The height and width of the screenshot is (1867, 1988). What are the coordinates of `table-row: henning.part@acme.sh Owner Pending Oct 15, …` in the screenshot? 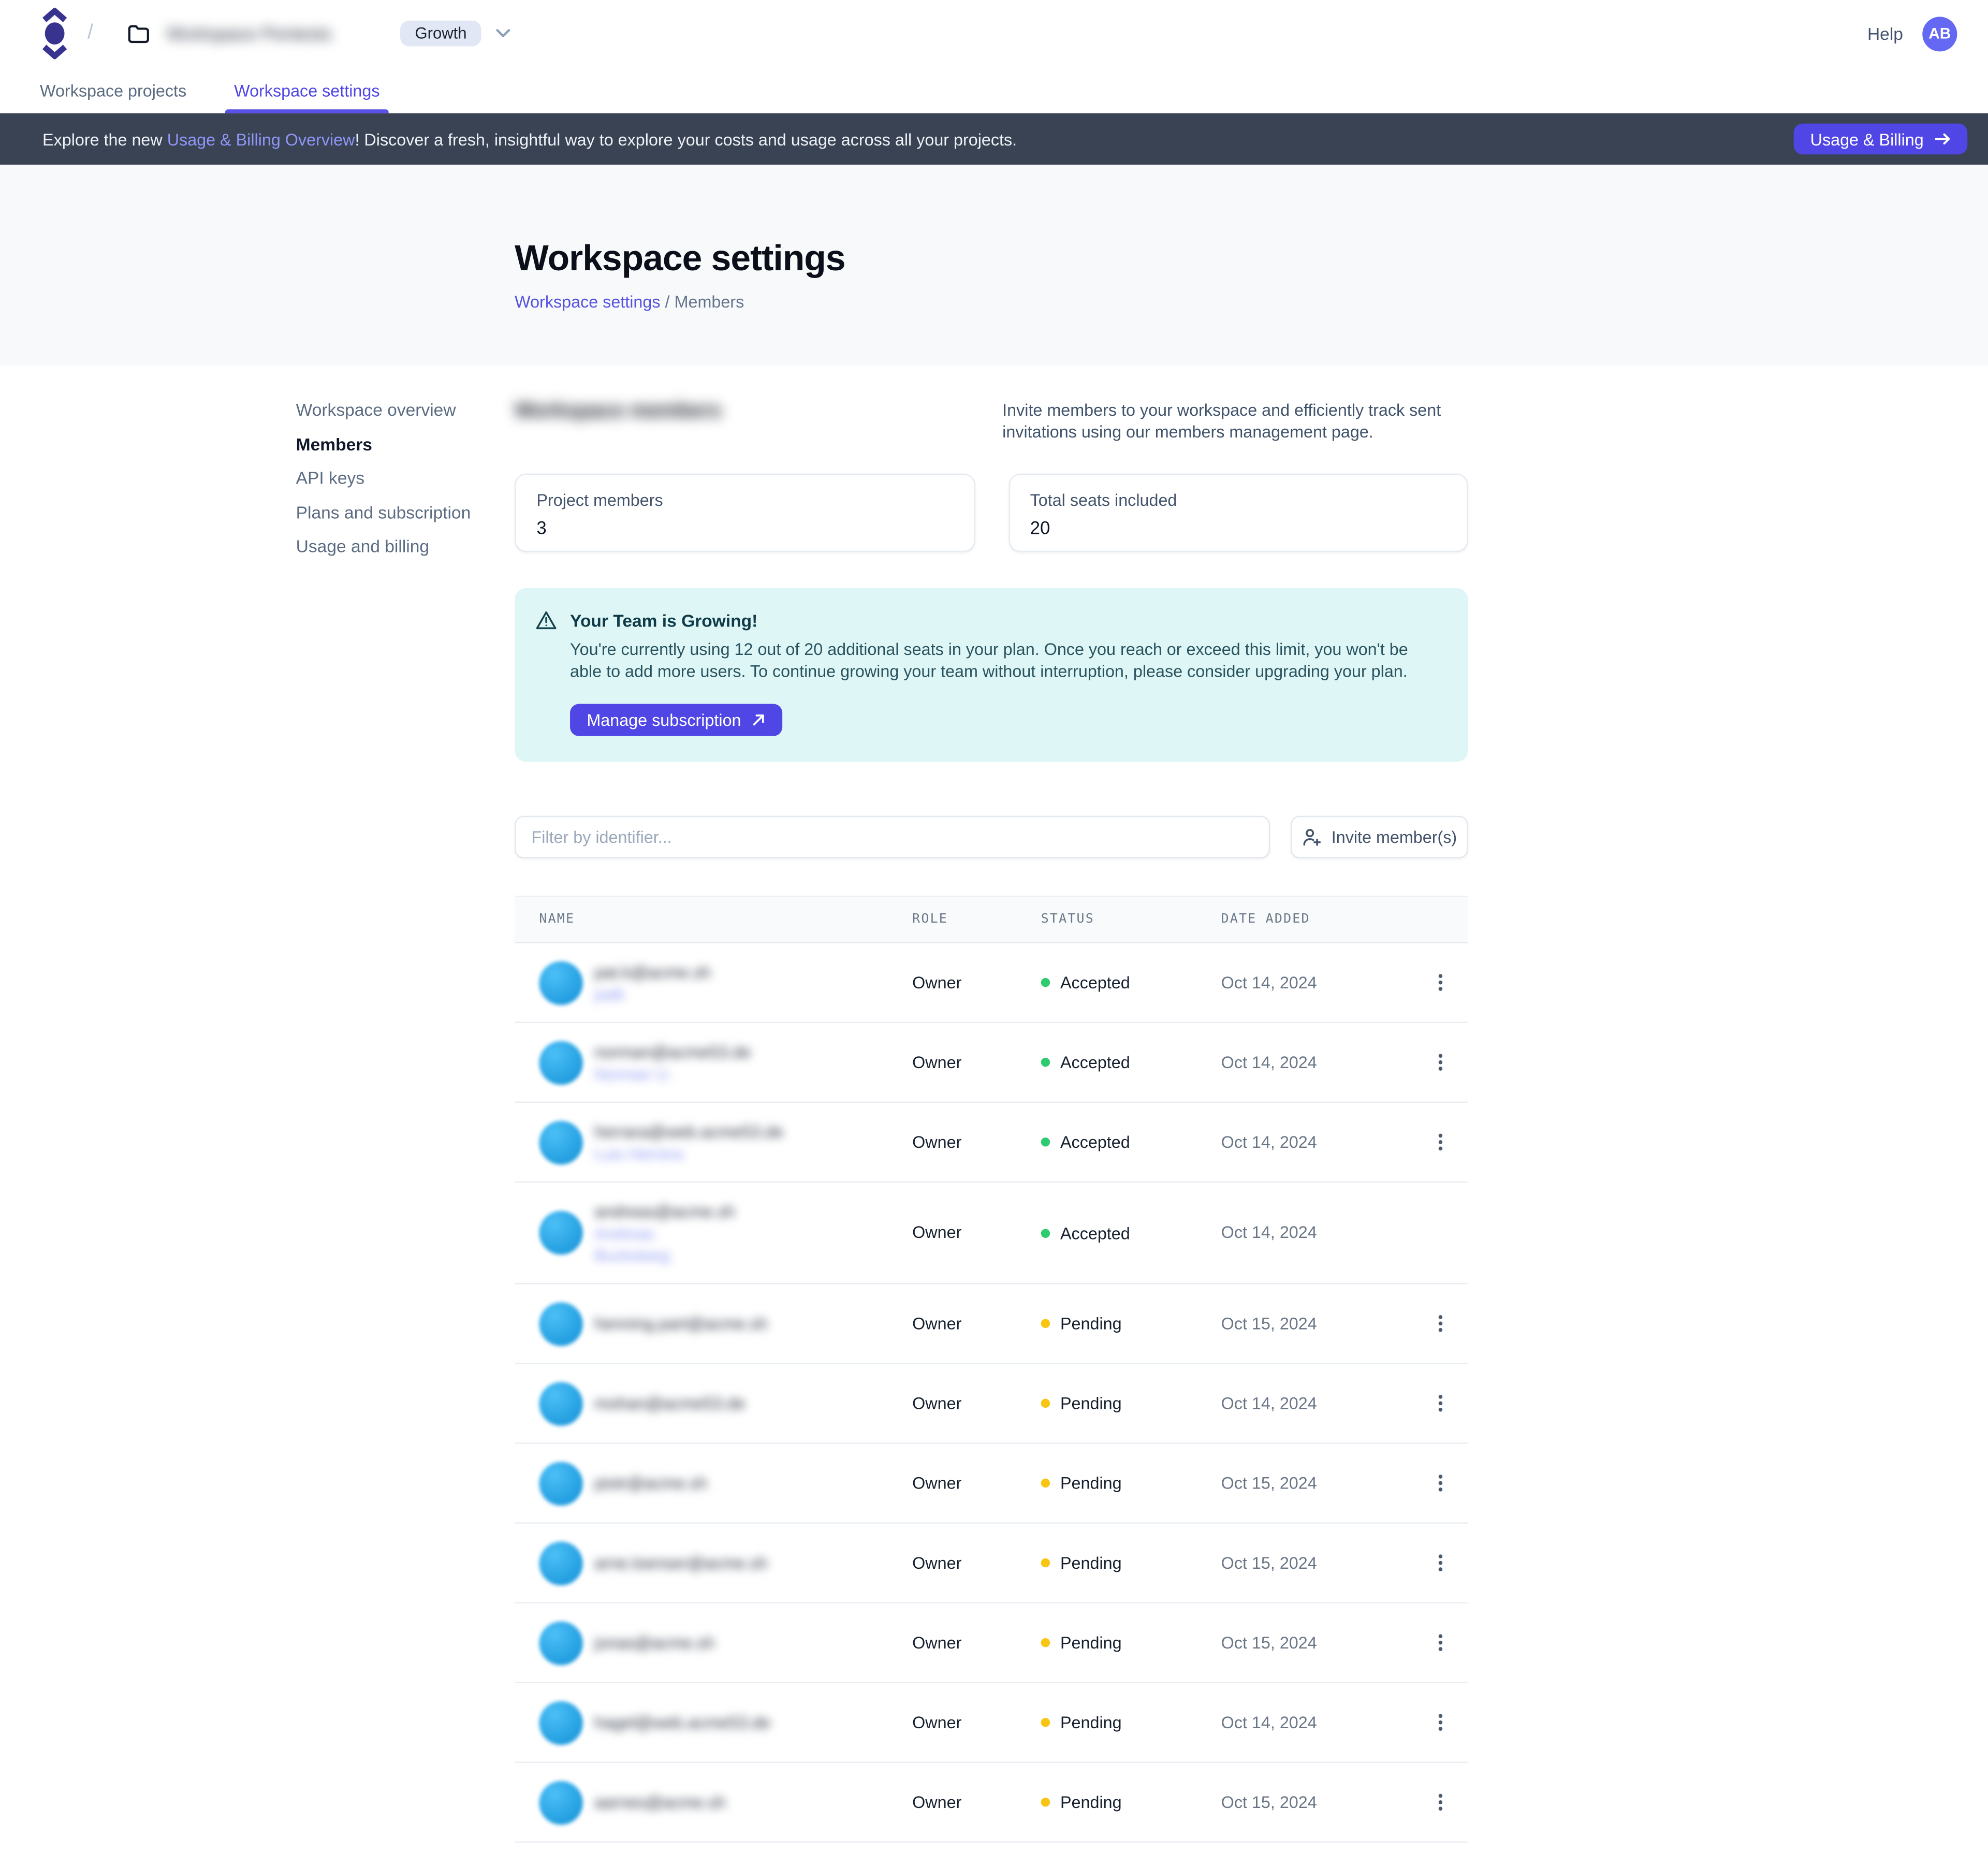 It's located at (991, 1324).